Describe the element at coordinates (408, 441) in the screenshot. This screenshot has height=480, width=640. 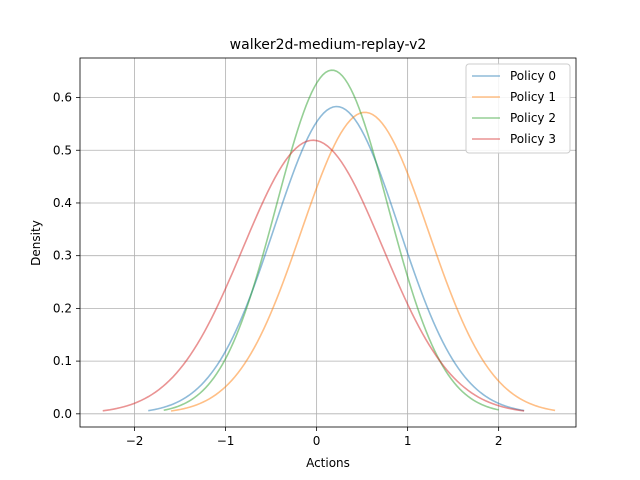
I see `x-tick-label: 1` at that location.